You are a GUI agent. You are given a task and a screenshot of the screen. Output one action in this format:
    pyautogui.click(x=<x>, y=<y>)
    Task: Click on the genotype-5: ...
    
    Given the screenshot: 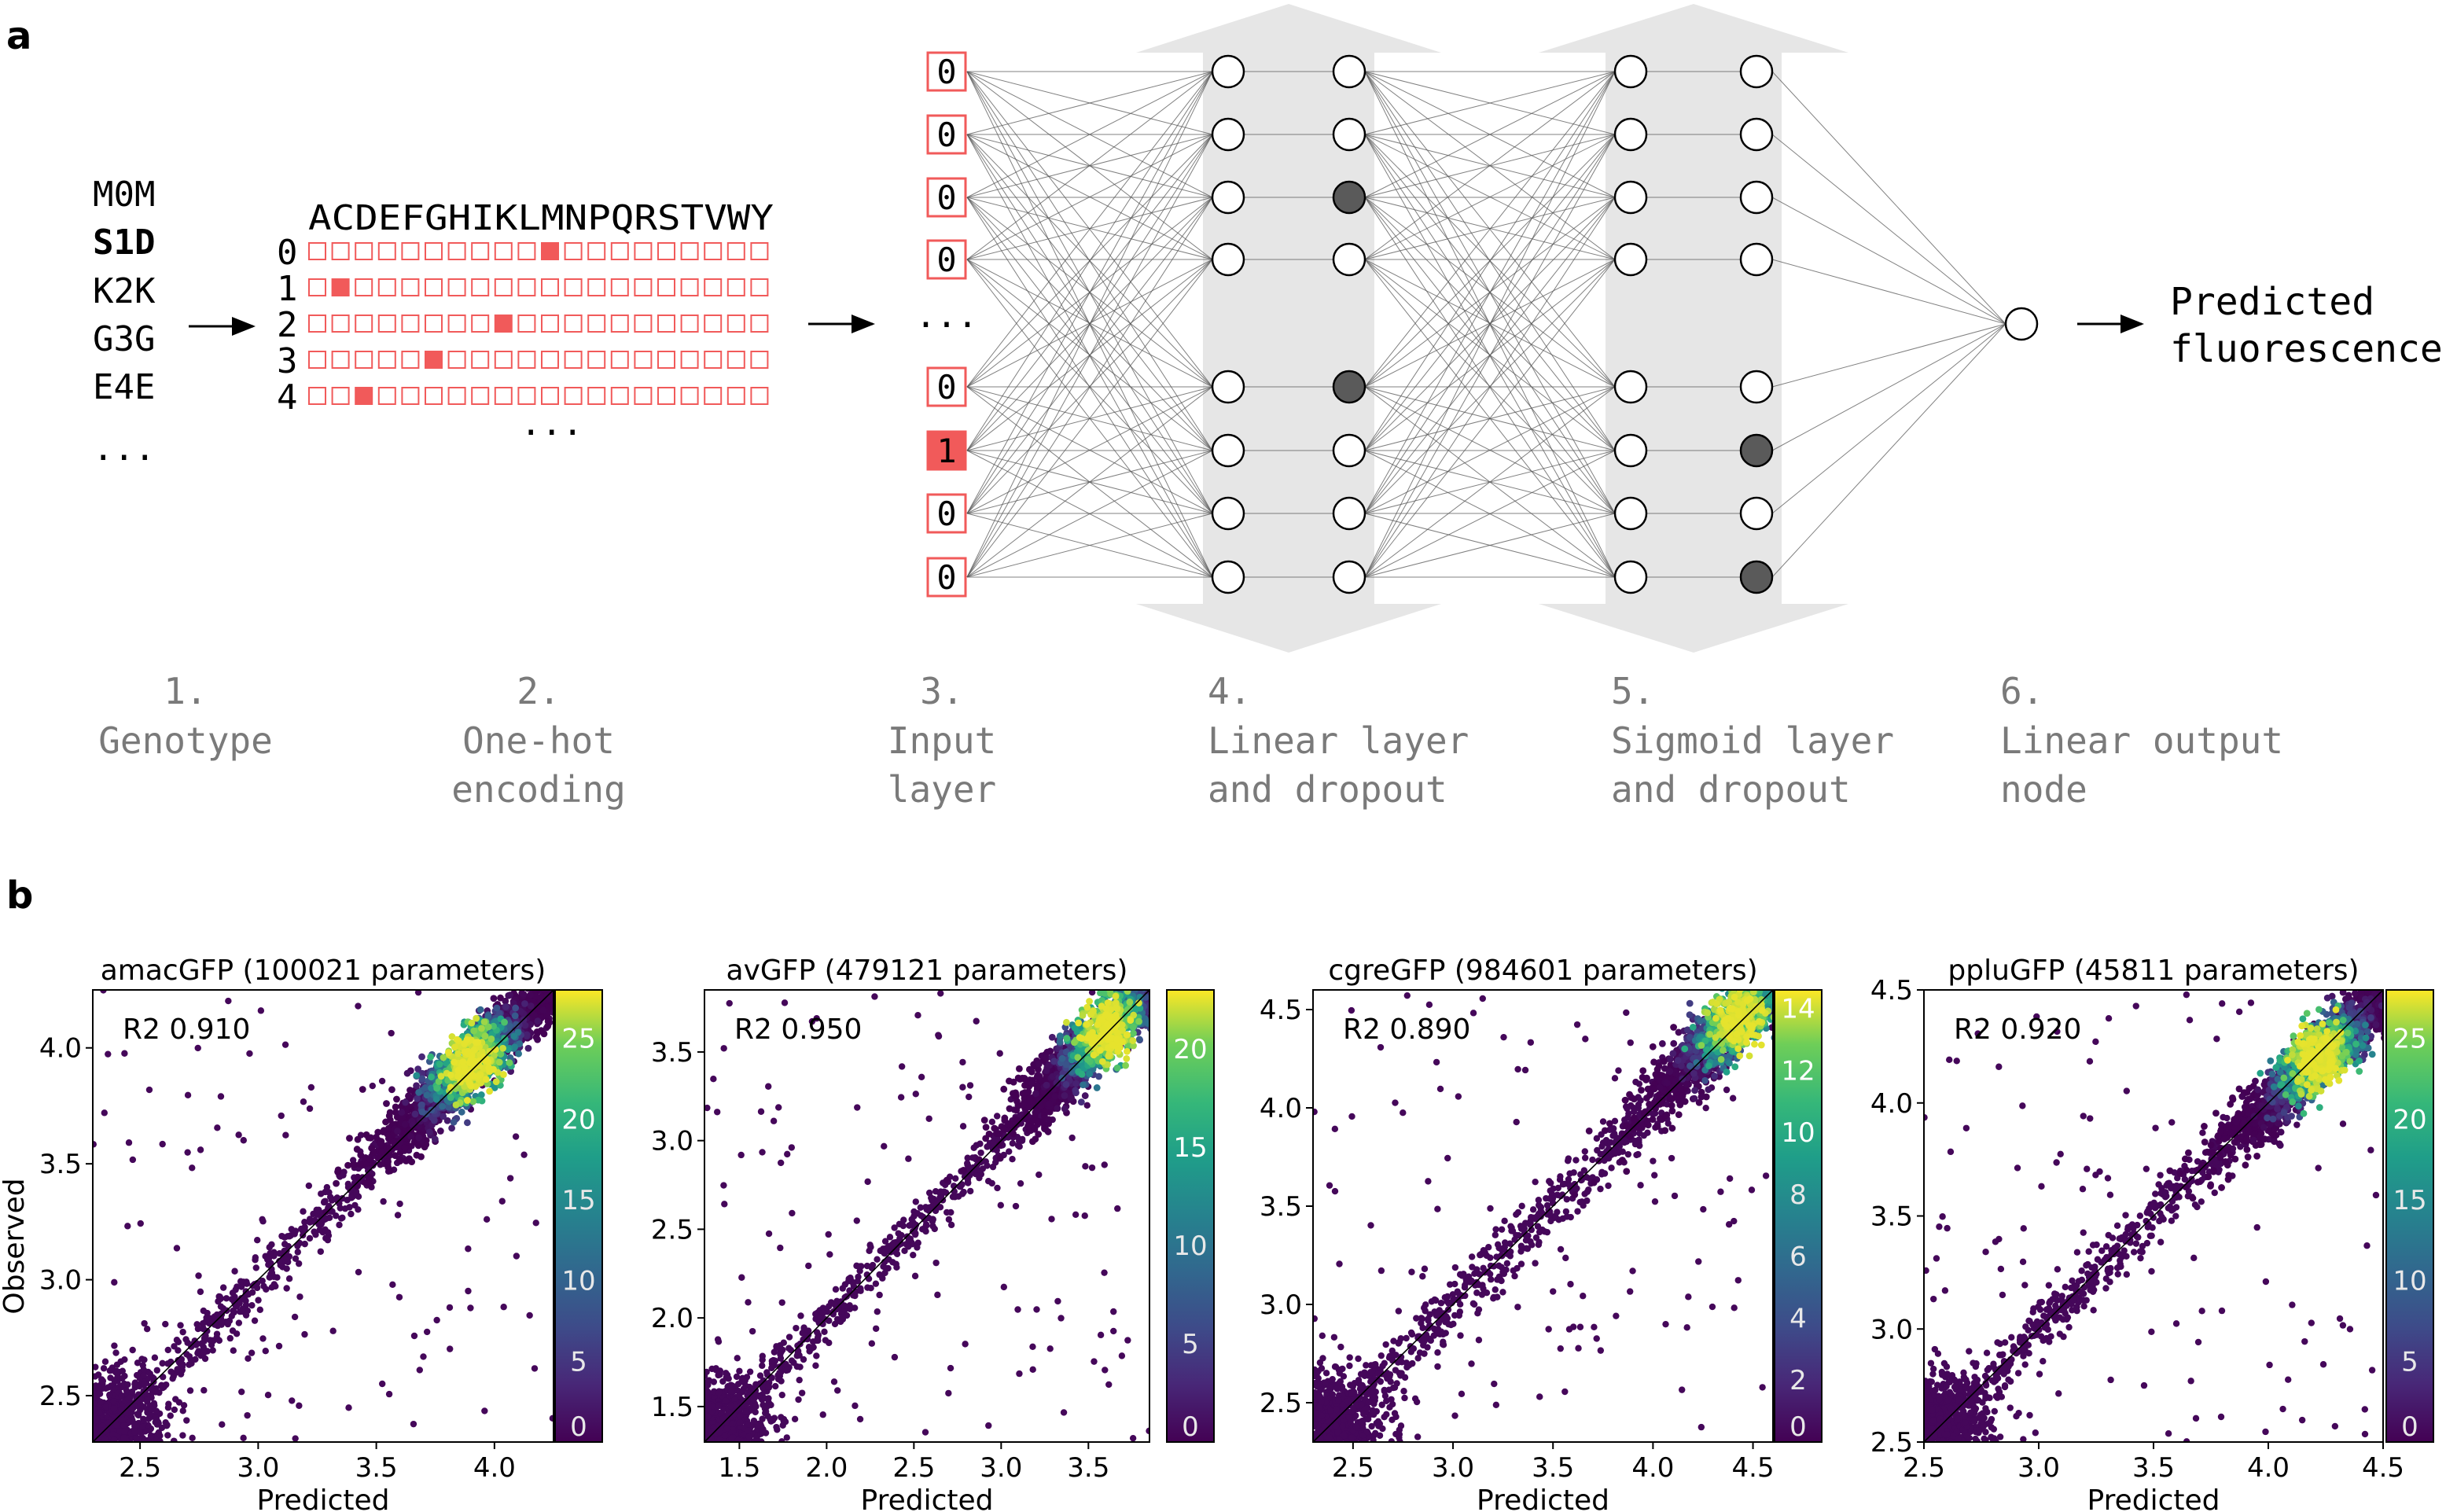 What is the action you would take?
    pyautogui.click(x=124, y=449)
    